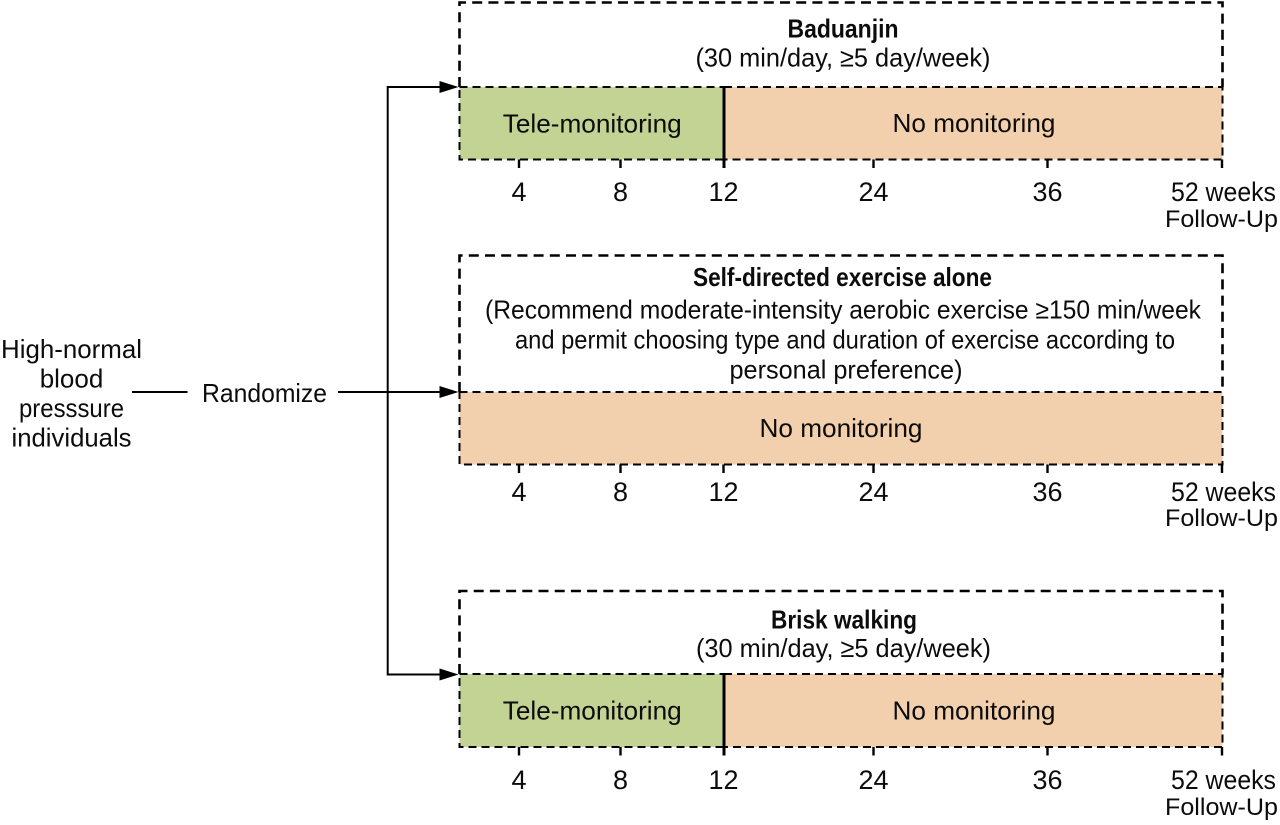  I want to click on svg-text: presssure, so click(71, 408).